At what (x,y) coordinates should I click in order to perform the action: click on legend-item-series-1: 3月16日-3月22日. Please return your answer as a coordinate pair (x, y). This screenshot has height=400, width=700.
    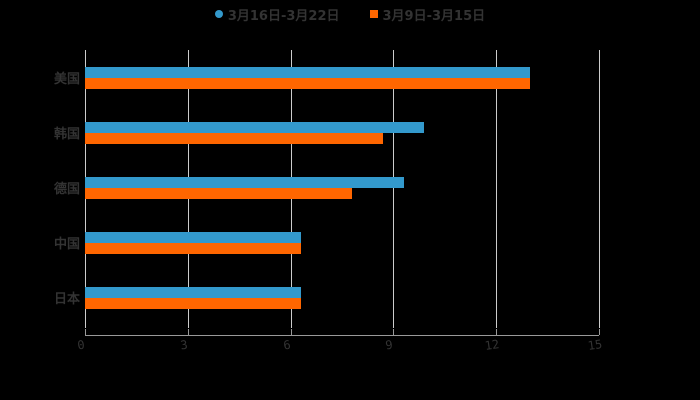
    Looking at the image, I should click on (277, 14).